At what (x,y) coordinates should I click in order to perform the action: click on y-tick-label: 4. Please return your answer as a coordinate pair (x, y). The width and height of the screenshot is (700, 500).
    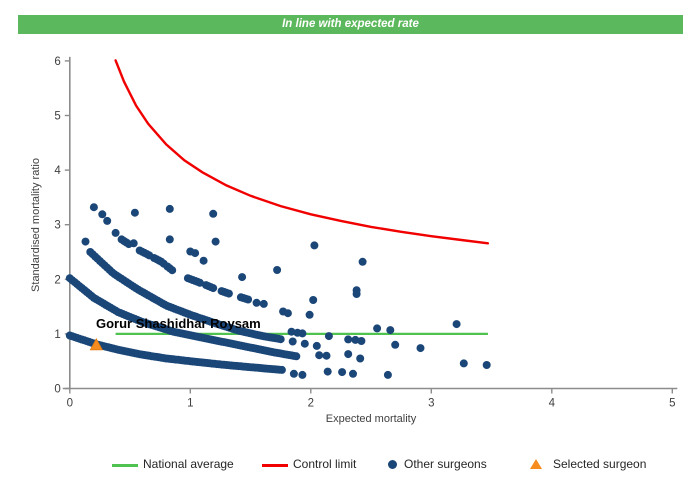
    Looking at the image, I should click on (57, 171).